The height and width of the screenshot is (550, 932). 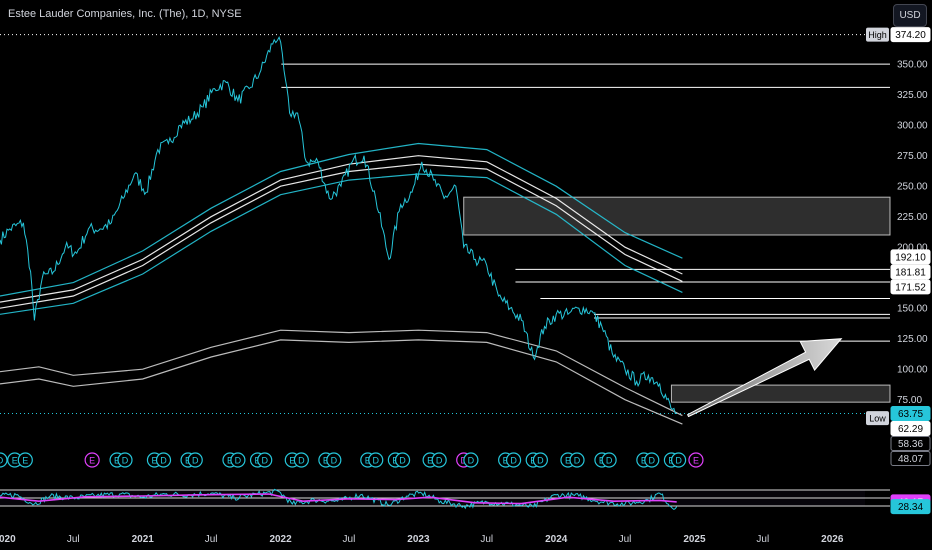 I want to click on event-marker-15: D, so click(x=301, y=460).